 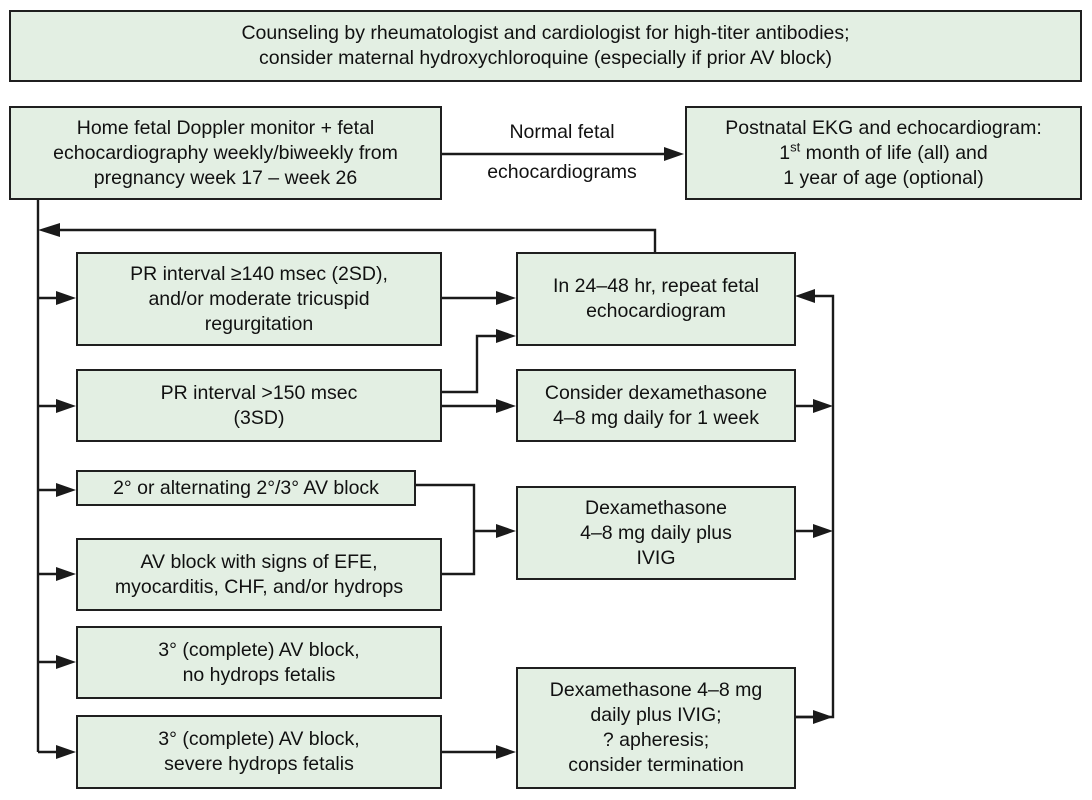 I want to click on normal-echo-label-lower: echocardiograms, so click(x=562, y=172).